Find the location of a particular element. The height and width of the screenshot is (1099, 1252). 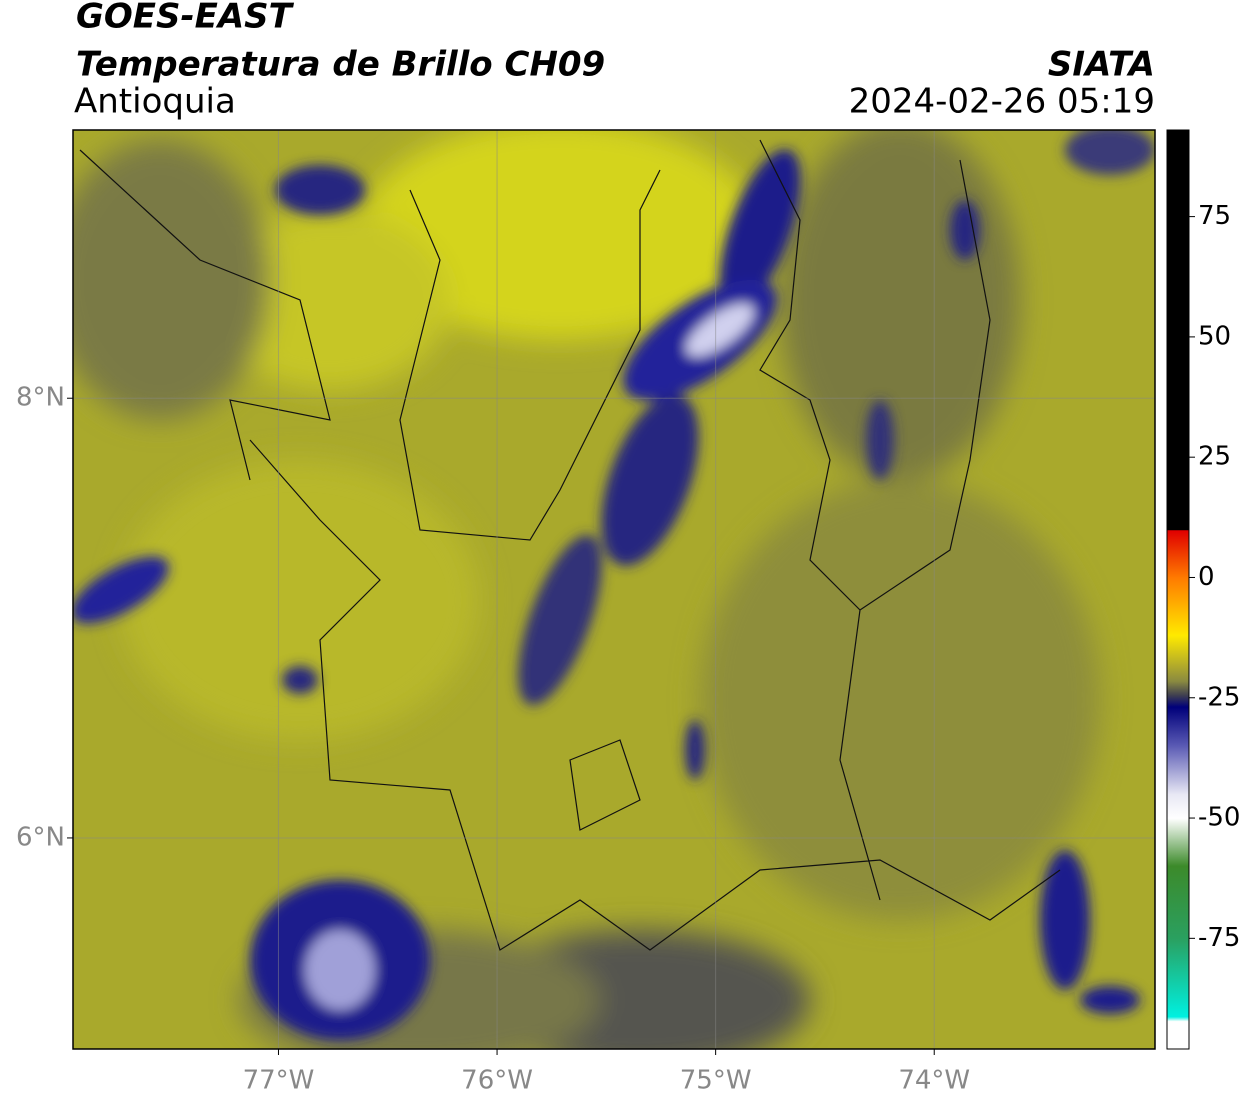

x-tick-label: 75°W is located at coordinates (716, 1081).